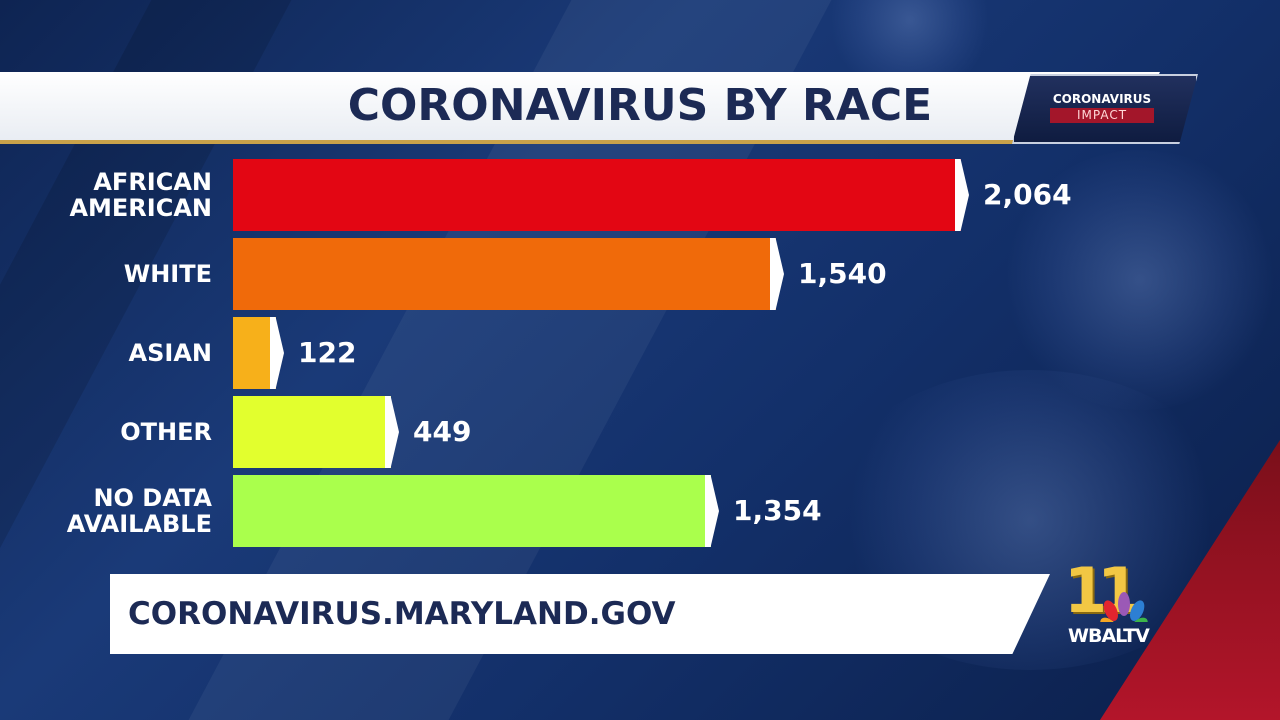  I want to click on category-label: AFRICAN AMERICAN, so click(140, 195).